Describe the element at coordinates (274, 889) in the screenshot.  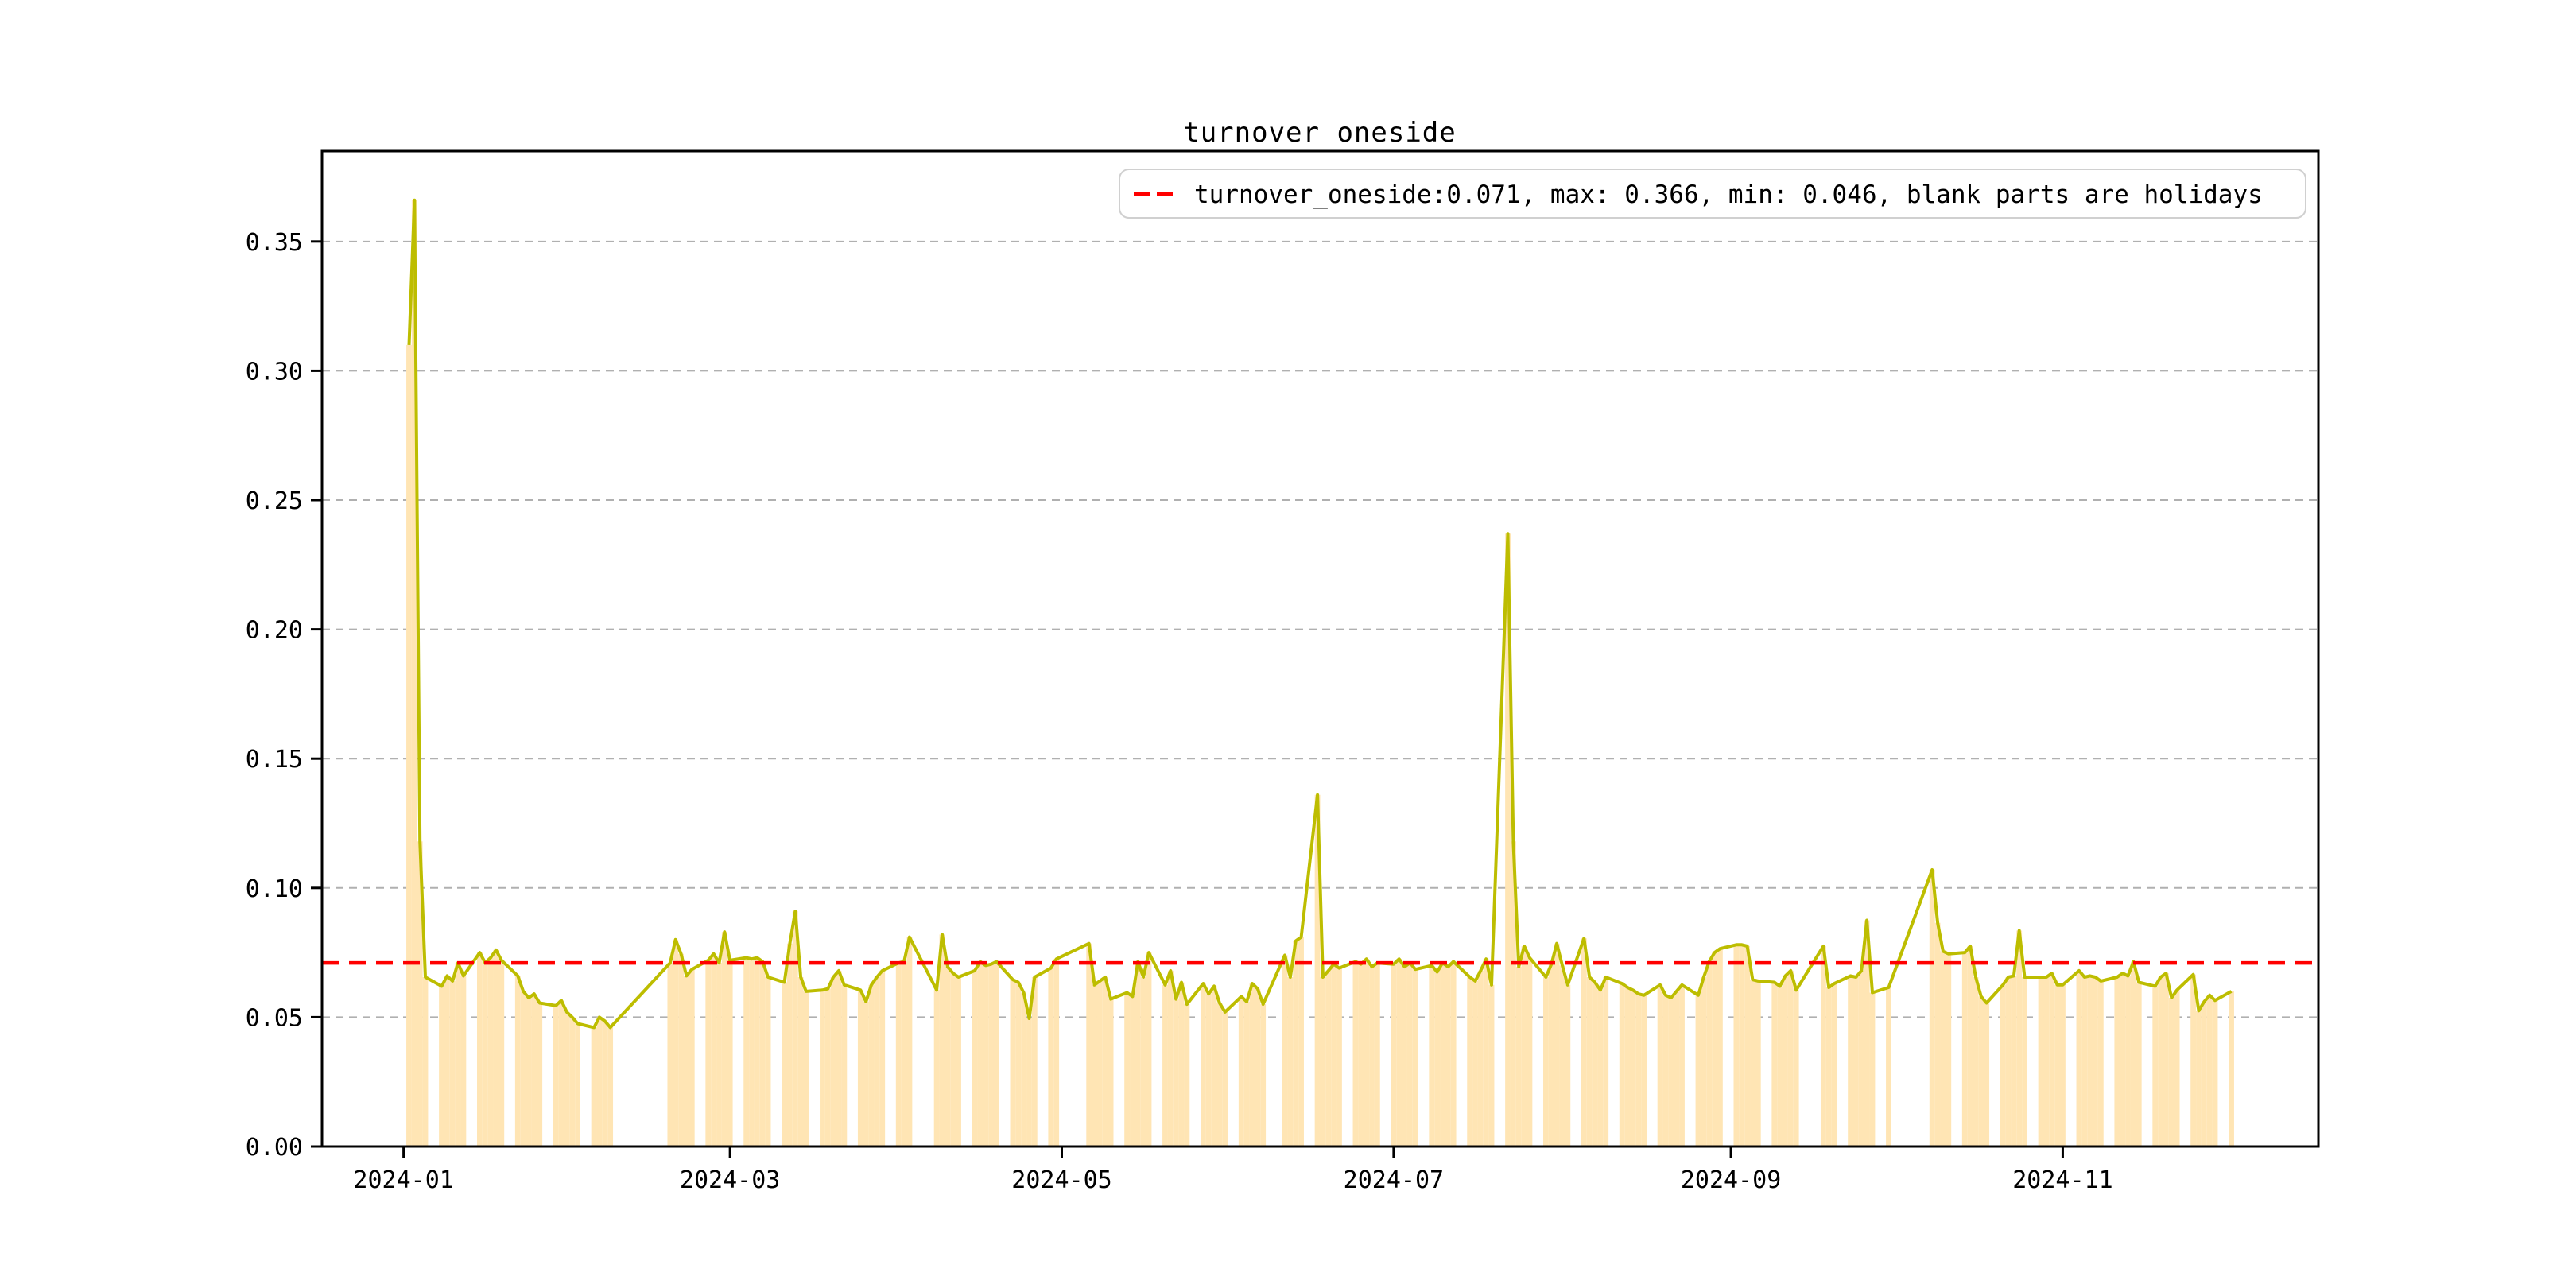
I see `y-tick-label: 0.10` at that location.